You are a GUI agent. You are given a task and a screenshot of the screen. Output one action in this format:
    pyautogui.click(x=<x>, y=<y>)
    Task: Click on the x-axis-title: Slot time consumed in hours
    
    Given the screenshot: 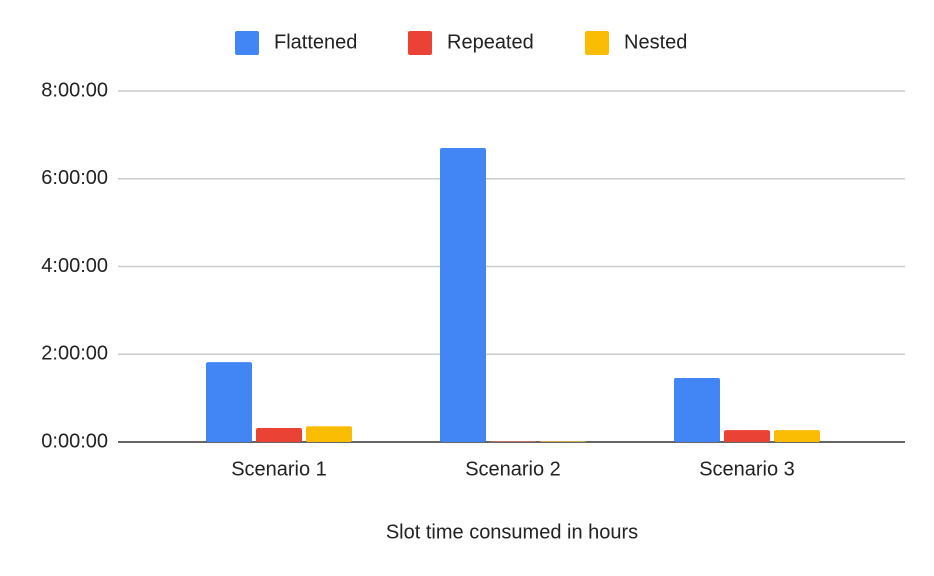 What is the action you would take?
    pyautogui.click(x=512, y=532)
    